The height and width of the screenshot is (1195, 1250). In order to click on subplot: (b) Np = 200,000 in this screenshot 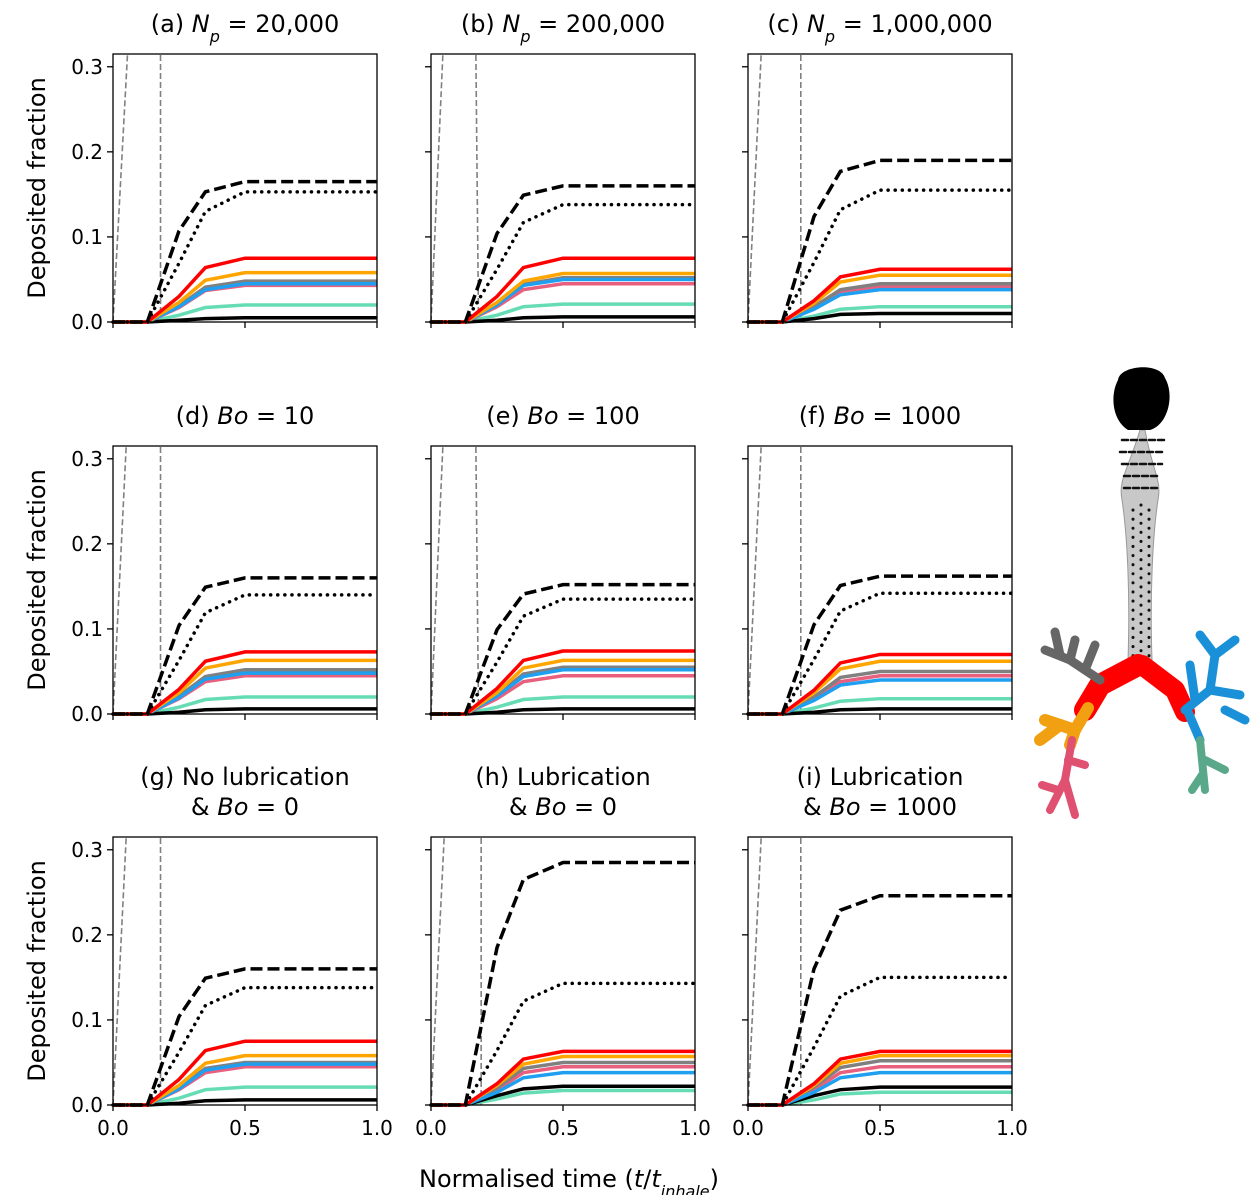, I will do `click(561, 169)`.